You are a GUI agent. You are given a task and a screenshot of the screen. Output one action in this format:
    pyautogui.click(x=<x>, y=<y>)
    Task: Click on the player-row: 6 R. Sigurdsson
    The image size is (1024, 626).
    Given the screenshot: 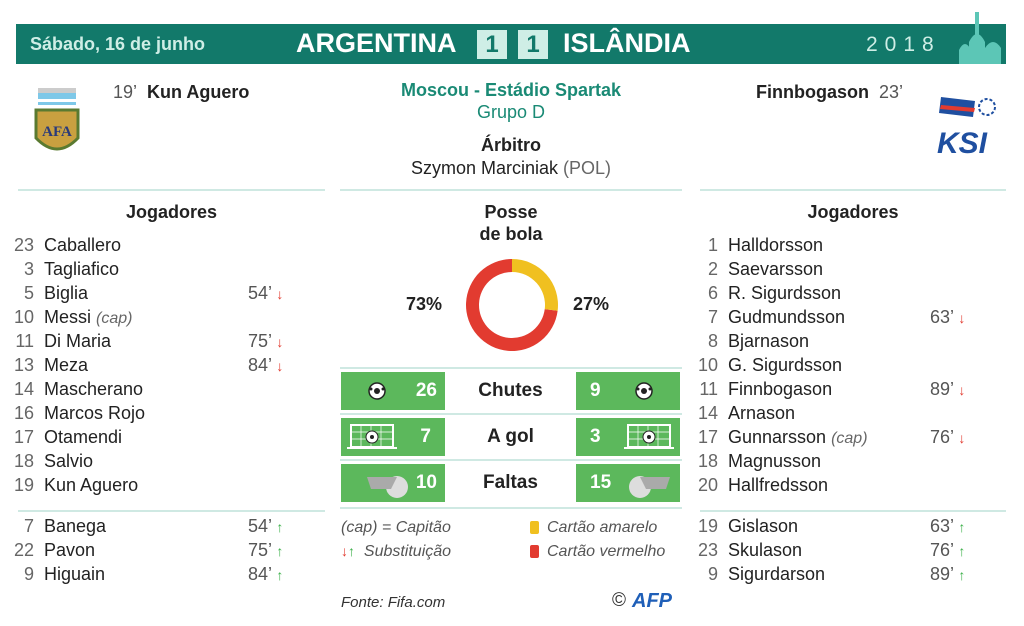 What is the action you would take?
    pyautogui.click(x=841, y=293)
    